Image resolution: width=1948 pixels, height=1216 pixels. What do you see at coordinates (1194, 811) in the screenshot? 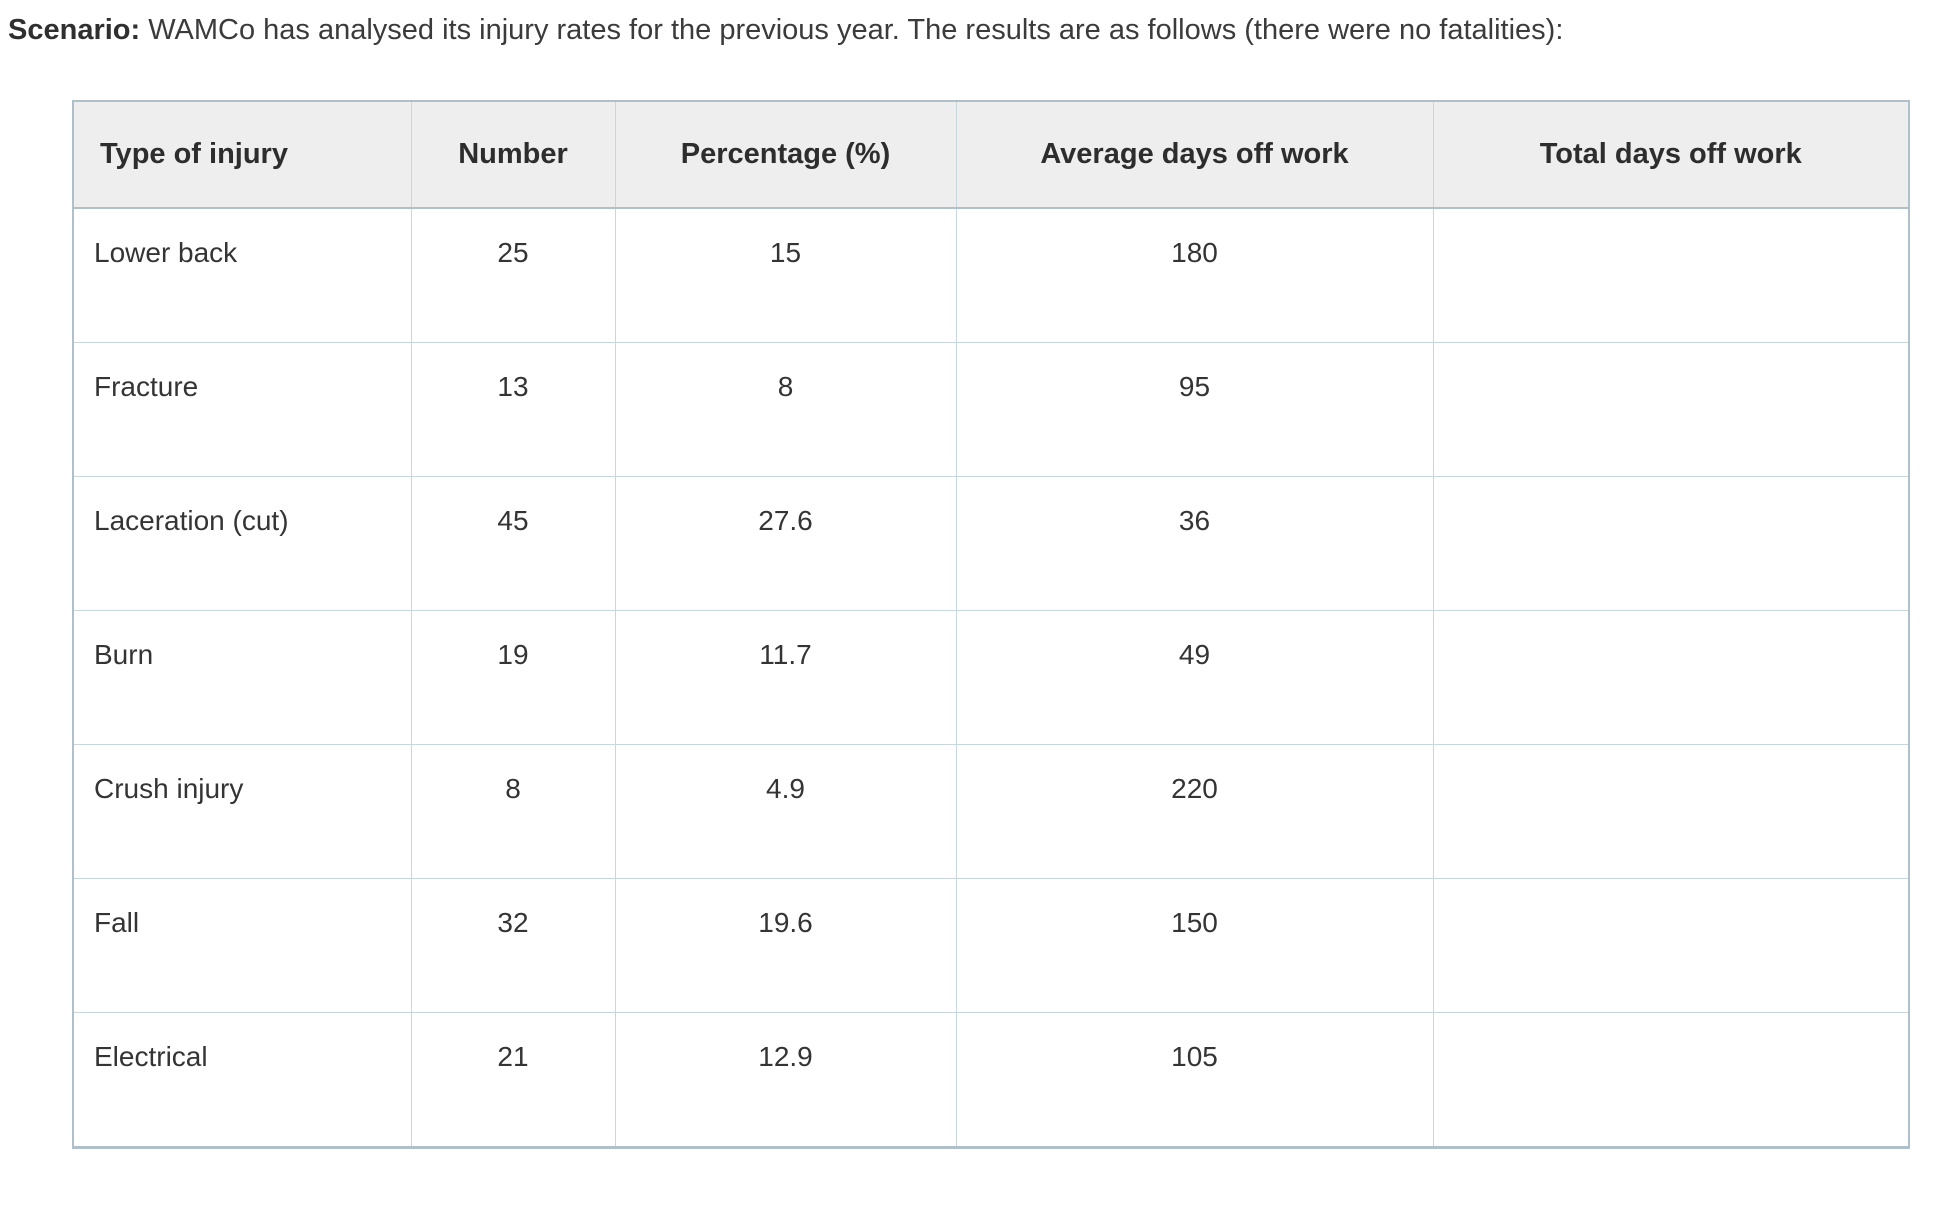
I see `cell-average-days: 220` at bounding box center [1194, 811].